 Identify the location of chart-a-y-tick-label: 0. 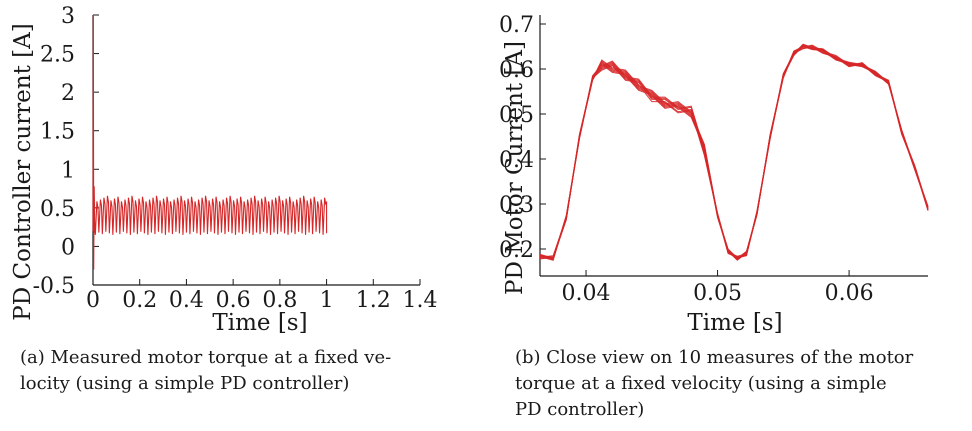
(68, 247).